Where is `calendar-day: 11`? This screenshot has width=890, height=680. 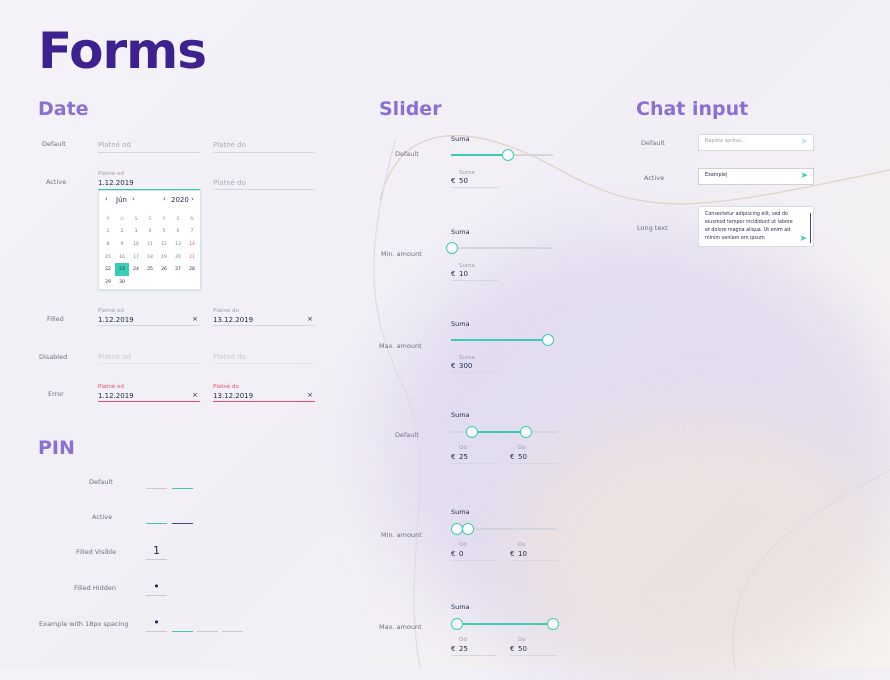
calendar-day: 11 is located at coordinates (150, 244).